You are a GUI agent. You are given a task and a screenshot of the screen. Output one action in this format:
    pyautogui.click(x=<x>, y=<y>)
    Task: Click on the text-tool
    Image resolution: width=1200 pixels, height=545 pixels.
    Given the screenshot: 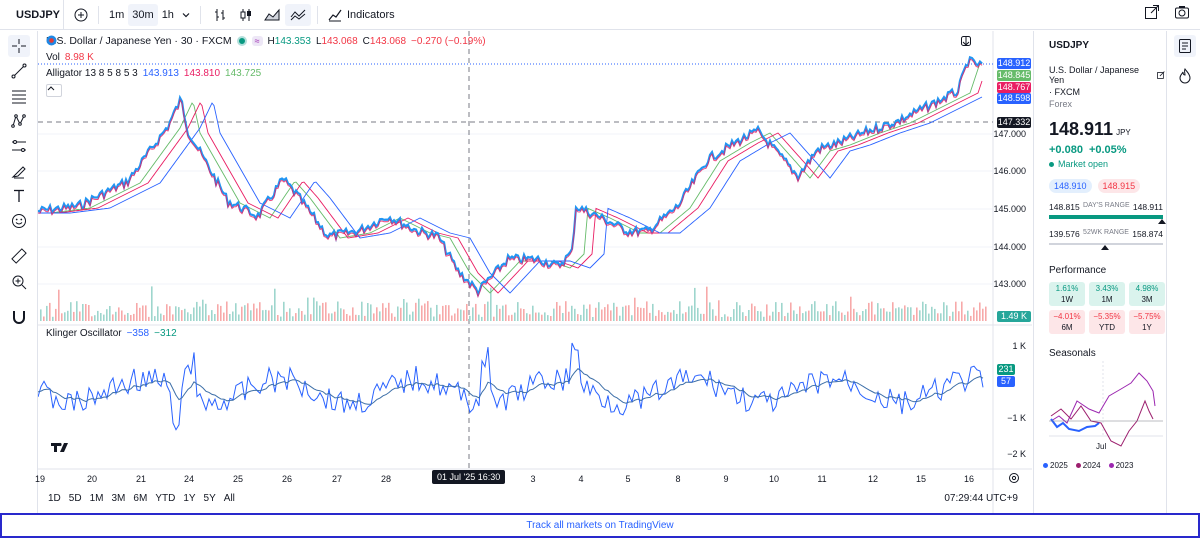 What is the action you would take?
    pyautogui.click(x=19, y=196)
    